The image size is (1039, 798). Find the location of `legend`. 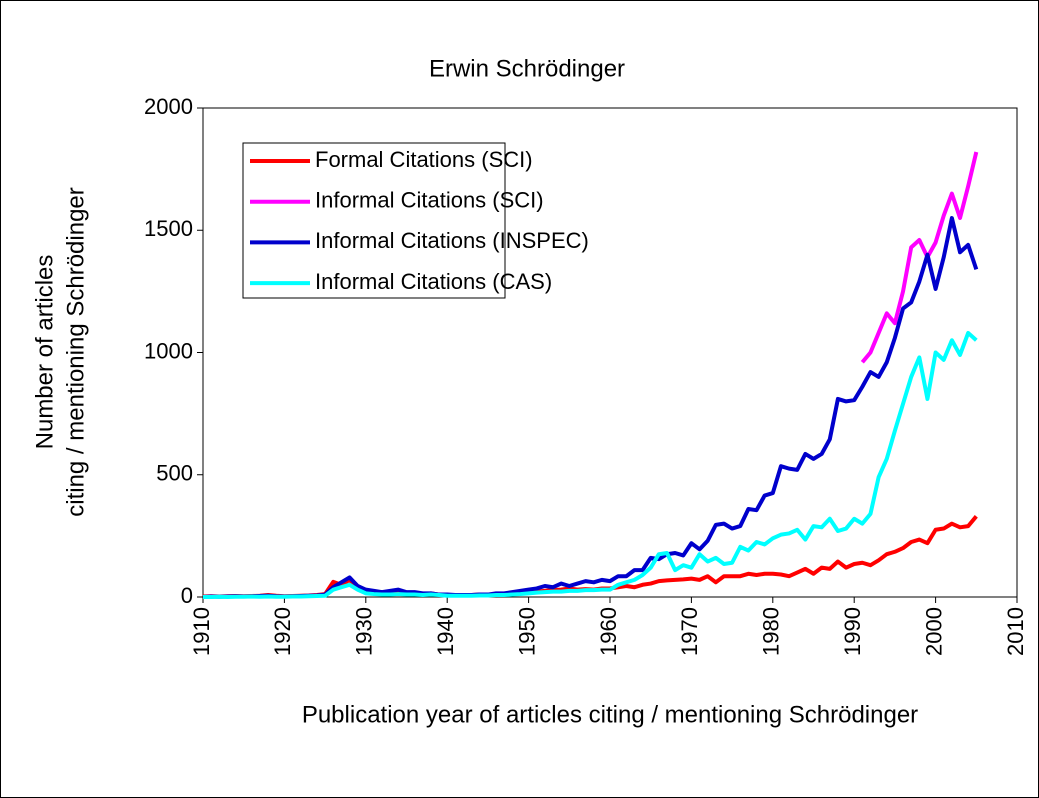

legend is located at coordinates (374, 220).